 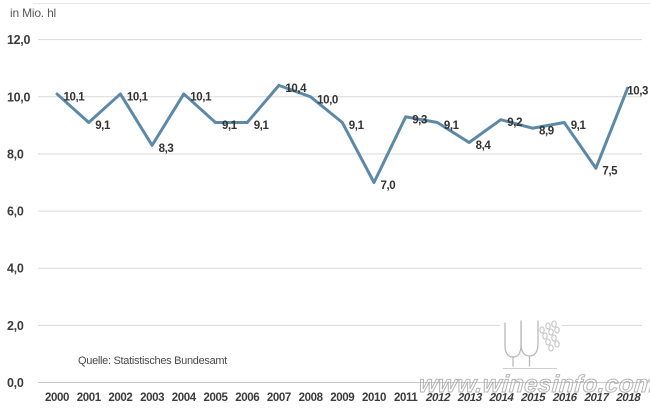 What do you see at coordinates (514, 123) in the screenshot?
I see `data-point-label: 9,2` at bounding box center [514, 123].